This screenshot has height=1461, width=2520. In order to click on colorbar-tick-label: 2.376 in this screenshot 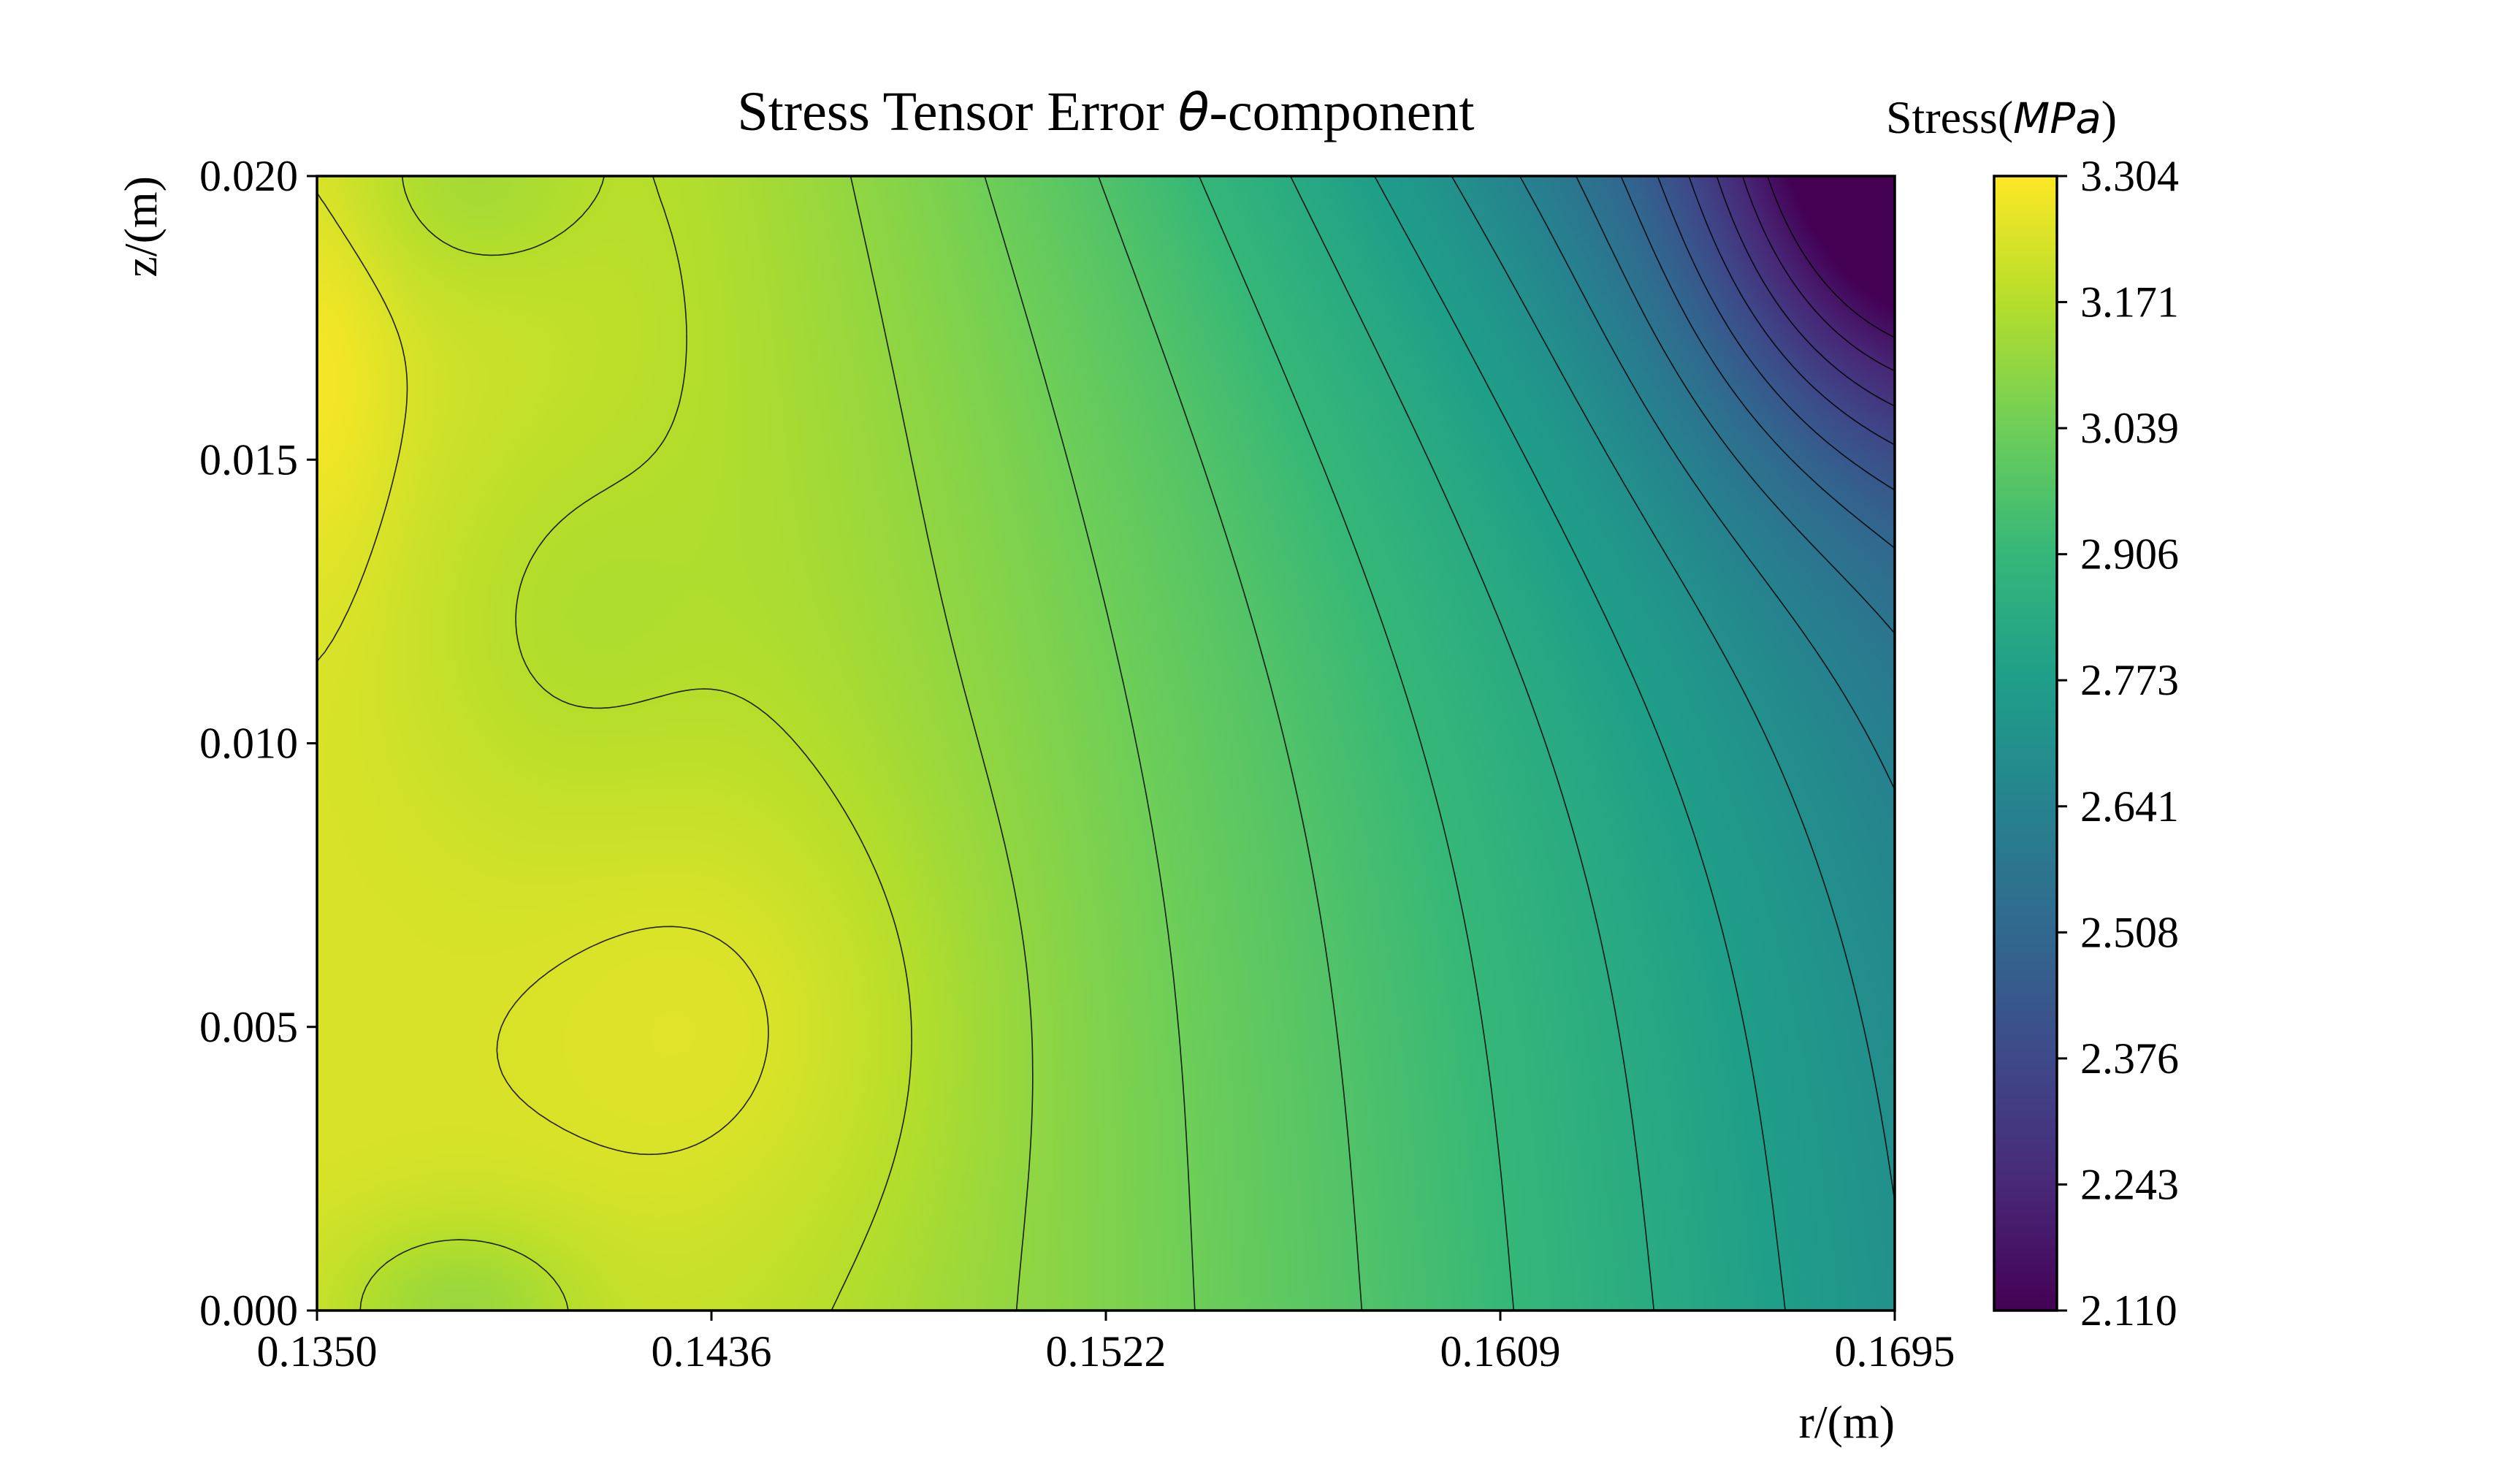, I will do `click(2129, 1058)`.